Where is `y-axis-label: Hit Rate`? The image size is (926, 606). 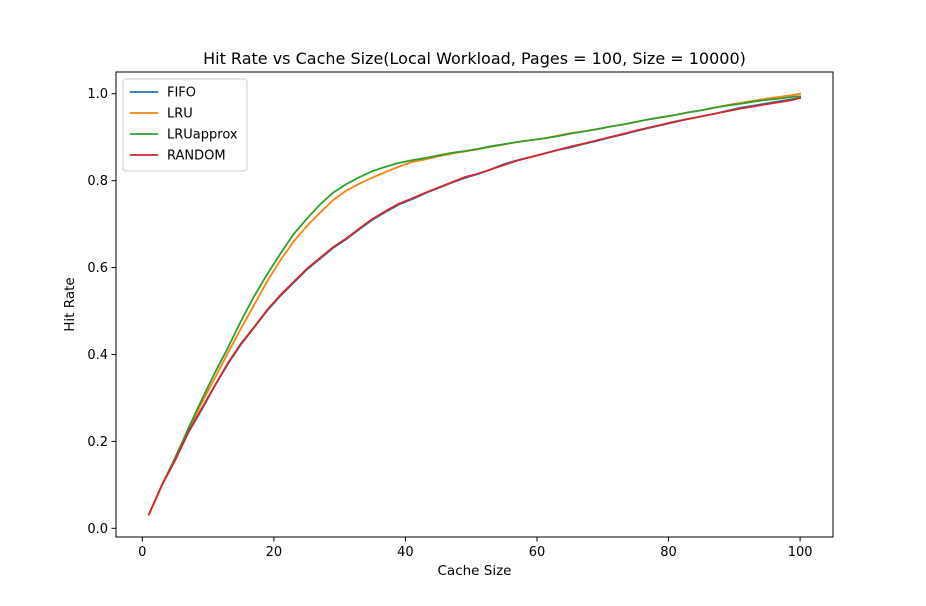
y-axis-label: Hit Rate is located at coordinates (70, 304).